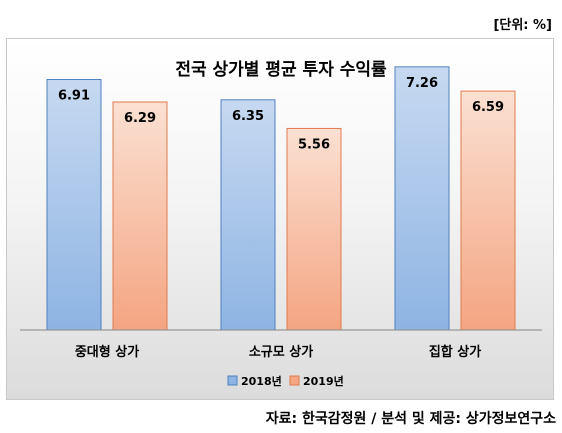  I want to click on data-label: 6.91, so click(74, 96).